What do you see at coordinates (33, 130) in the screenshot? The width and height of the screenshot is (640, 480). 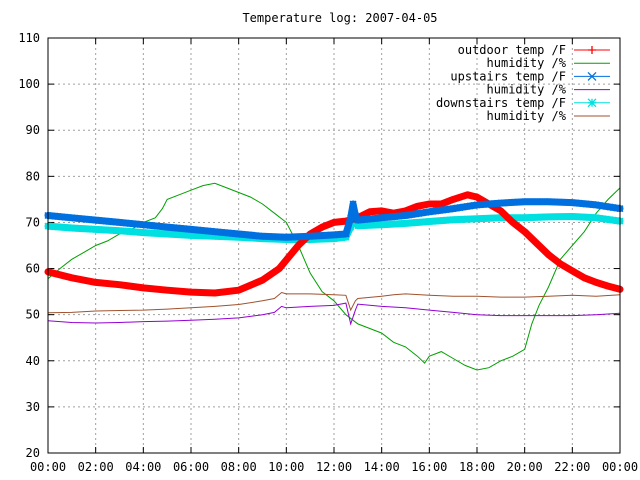 I see `y-tick-label: 90` at bounding box center [33, 130].